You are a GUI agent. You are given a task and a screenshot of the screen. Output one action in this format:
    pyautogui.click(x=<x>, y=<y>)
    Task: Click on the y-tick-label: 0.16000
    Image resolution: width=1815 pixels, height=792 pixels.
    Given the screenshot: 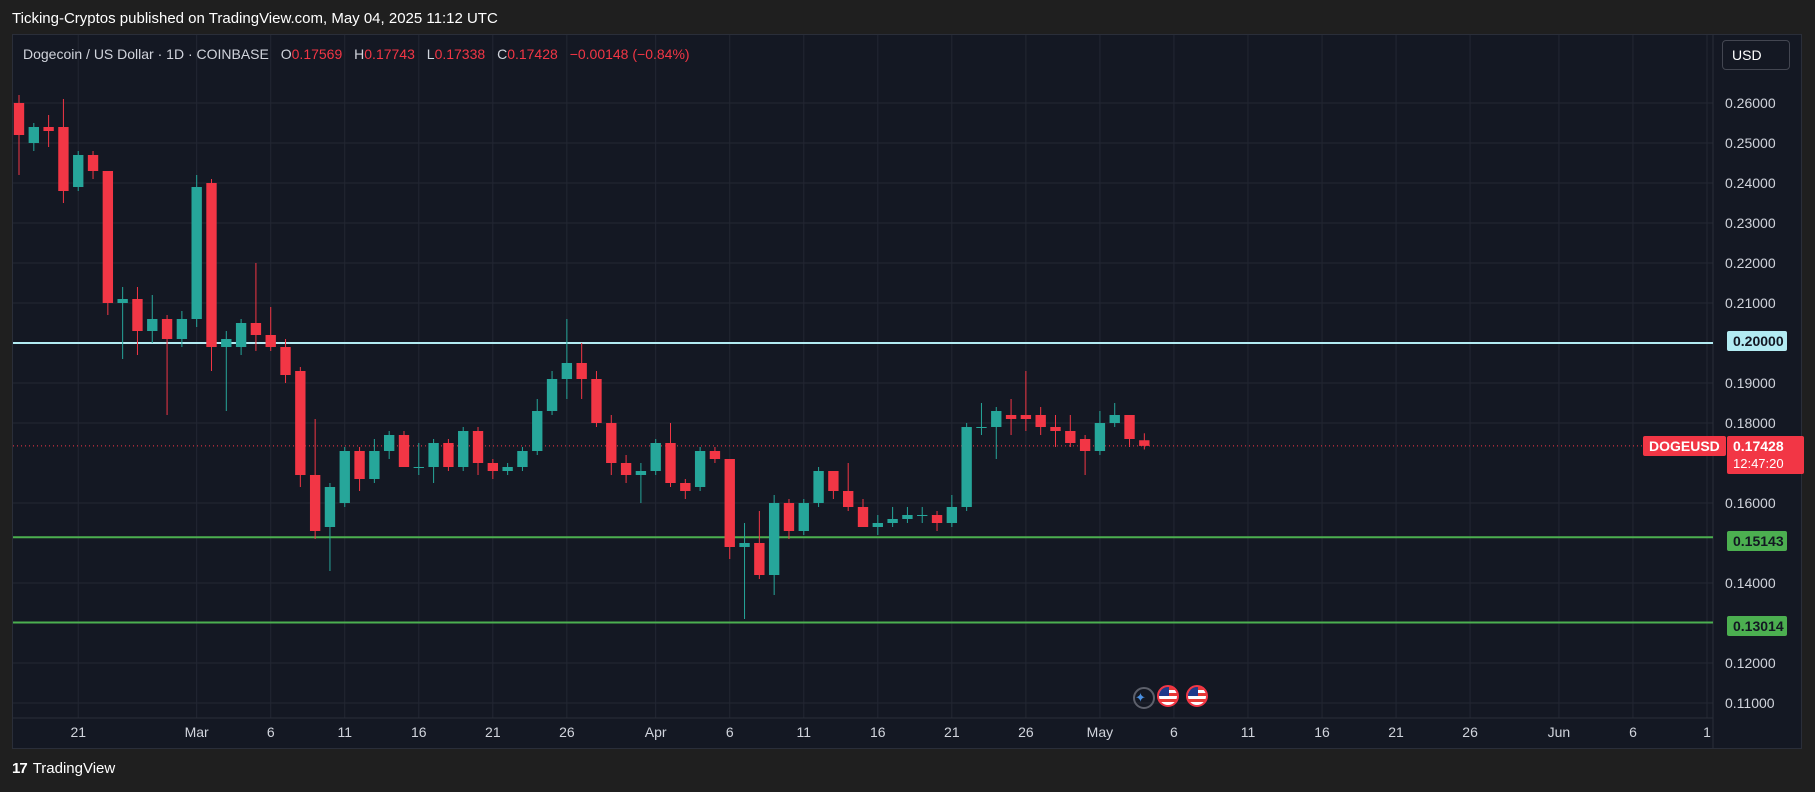 What is the action you would take?
    pyautogui.click(x=1750, y=503)
    